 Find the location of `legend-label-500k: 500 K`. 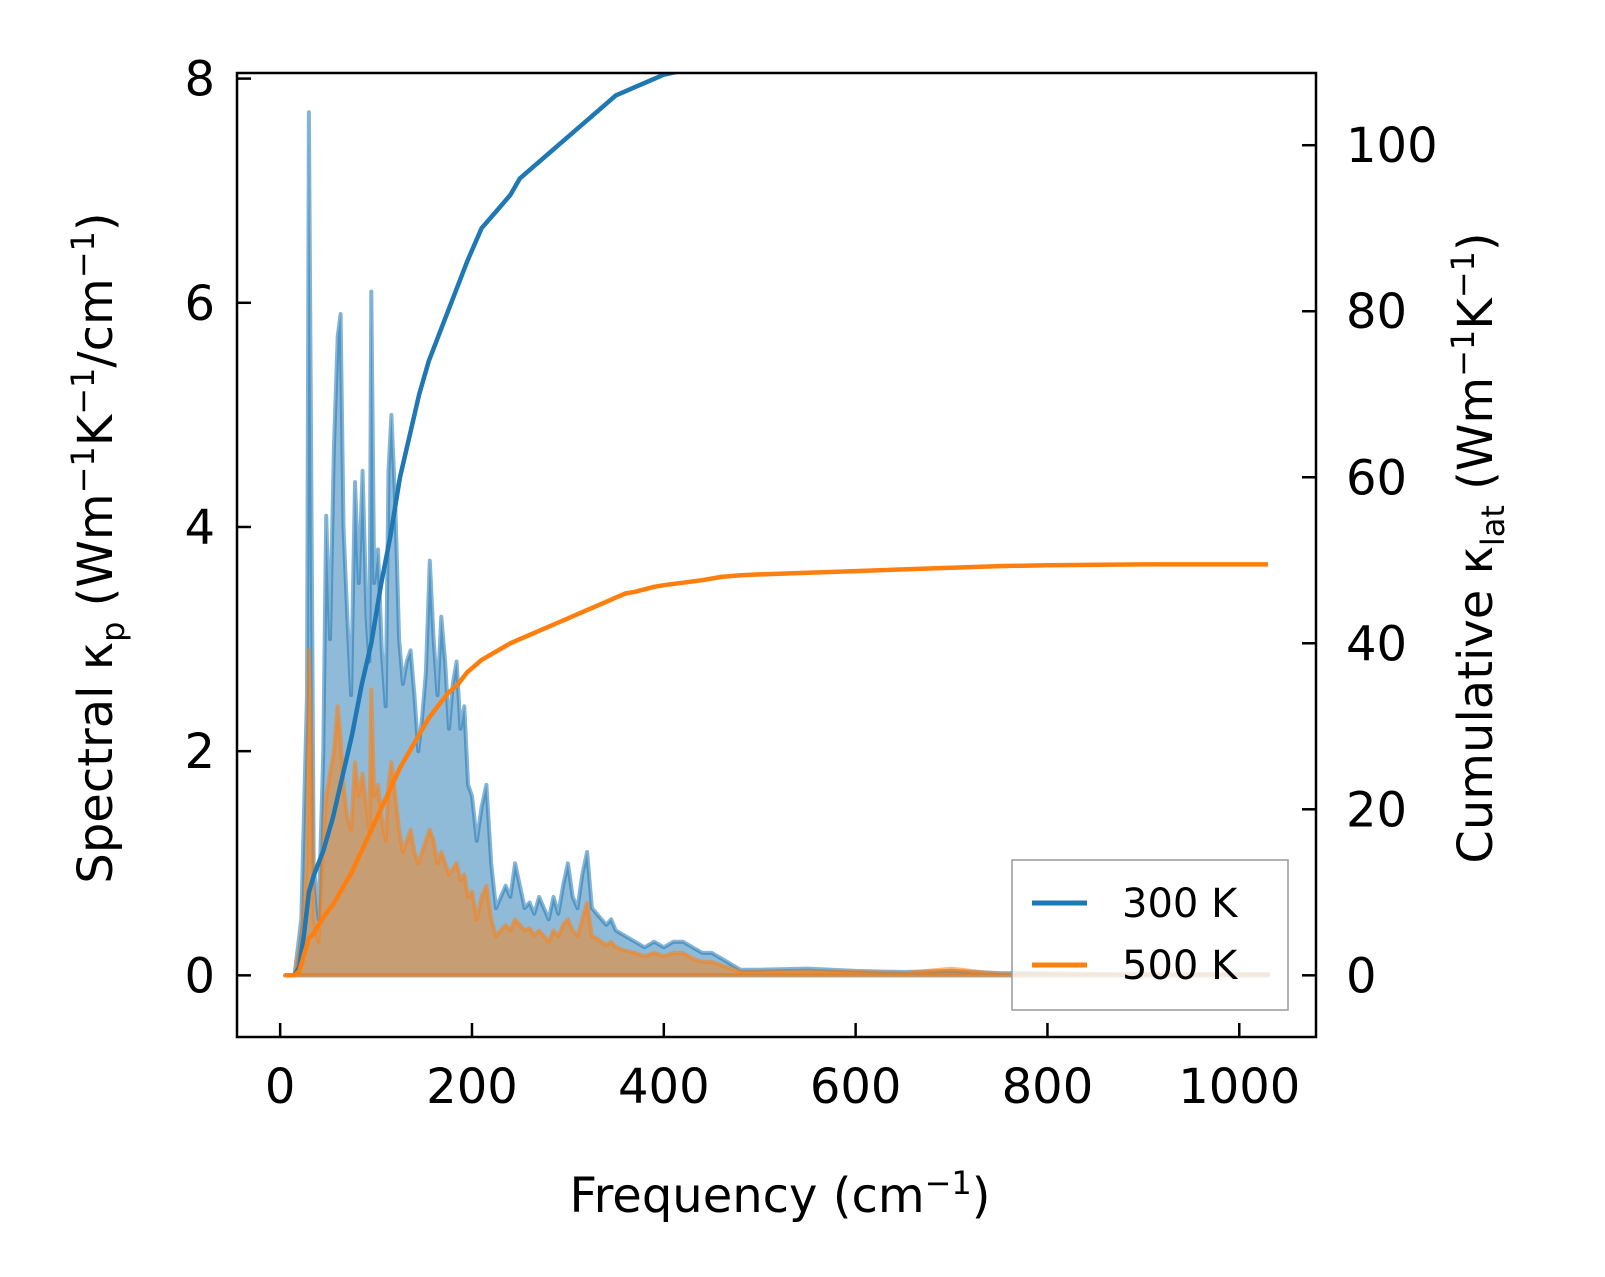

legend-label-500k: 500 K is located at coordinates (1180, 966).